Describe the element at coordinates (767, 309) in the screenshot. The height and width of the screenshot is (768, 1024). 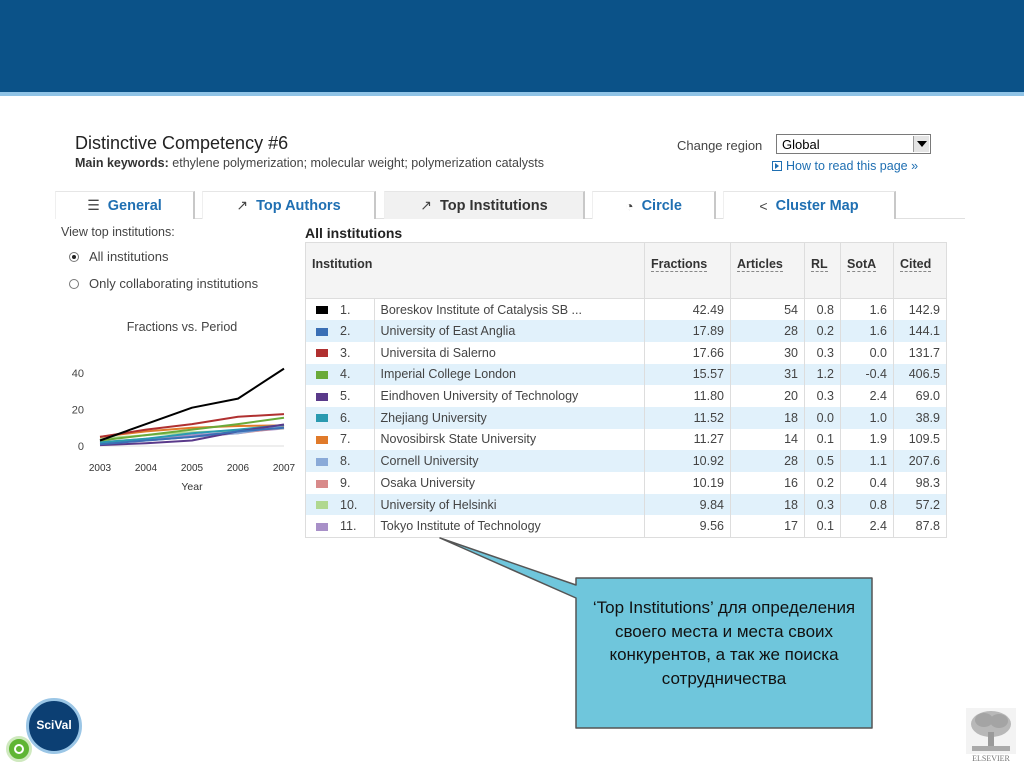
I see `articles-cell: 54` at that location.